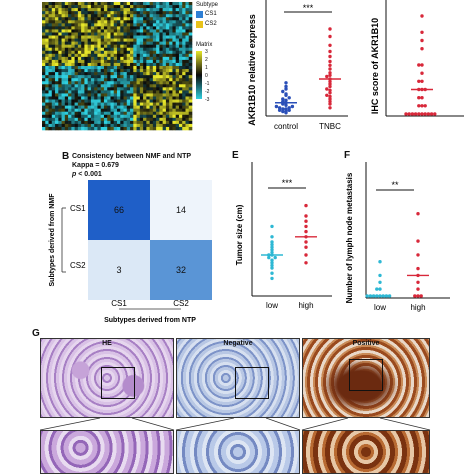  Describe the element at coordinates (119, 270) in the screenshot. I see `cell-cs2-cs1` at that location.